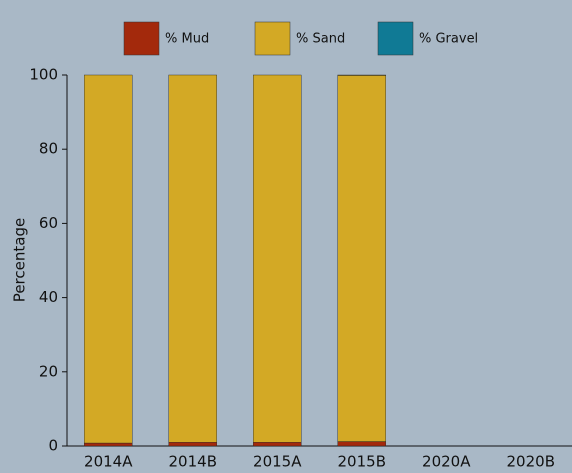 This screenshot has width=572, height=473. What do you see at coordinates (48, 371) in the screenshot?
I see `y-tick-label: 20` at bounding box center [48, 371].